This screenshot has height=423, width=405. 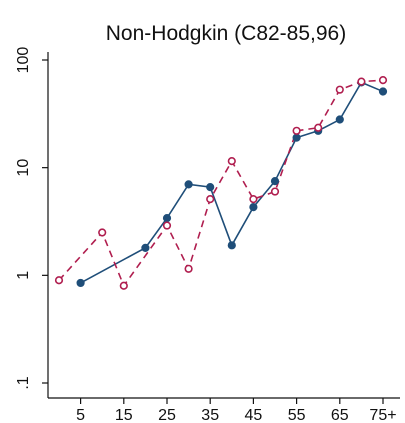 I want to click on x-tick-label: 5, so click(x=80, y=415).